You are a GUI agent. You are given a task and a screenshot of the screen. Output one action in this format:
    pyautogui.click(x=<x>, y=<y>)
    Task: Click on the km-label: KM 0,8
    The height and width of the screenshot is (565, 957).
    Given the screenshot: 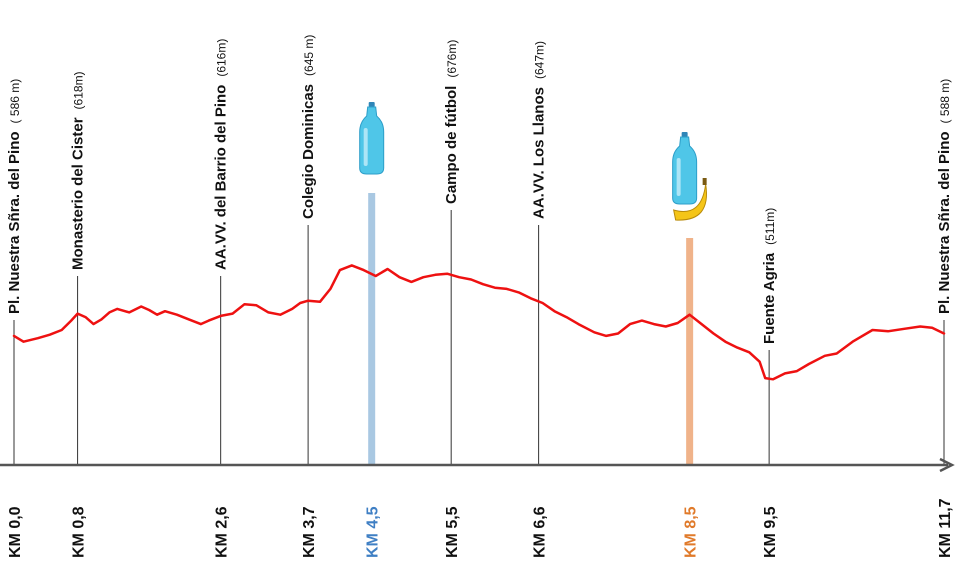 What is the action you would take?
    pyautogui.click(x=79, y=532)
    